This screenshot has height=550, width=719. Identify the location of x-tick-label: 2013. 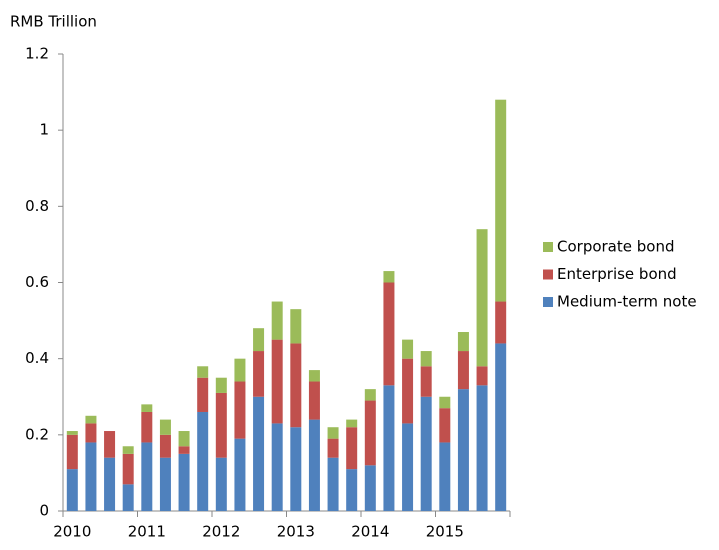
(296, 532).